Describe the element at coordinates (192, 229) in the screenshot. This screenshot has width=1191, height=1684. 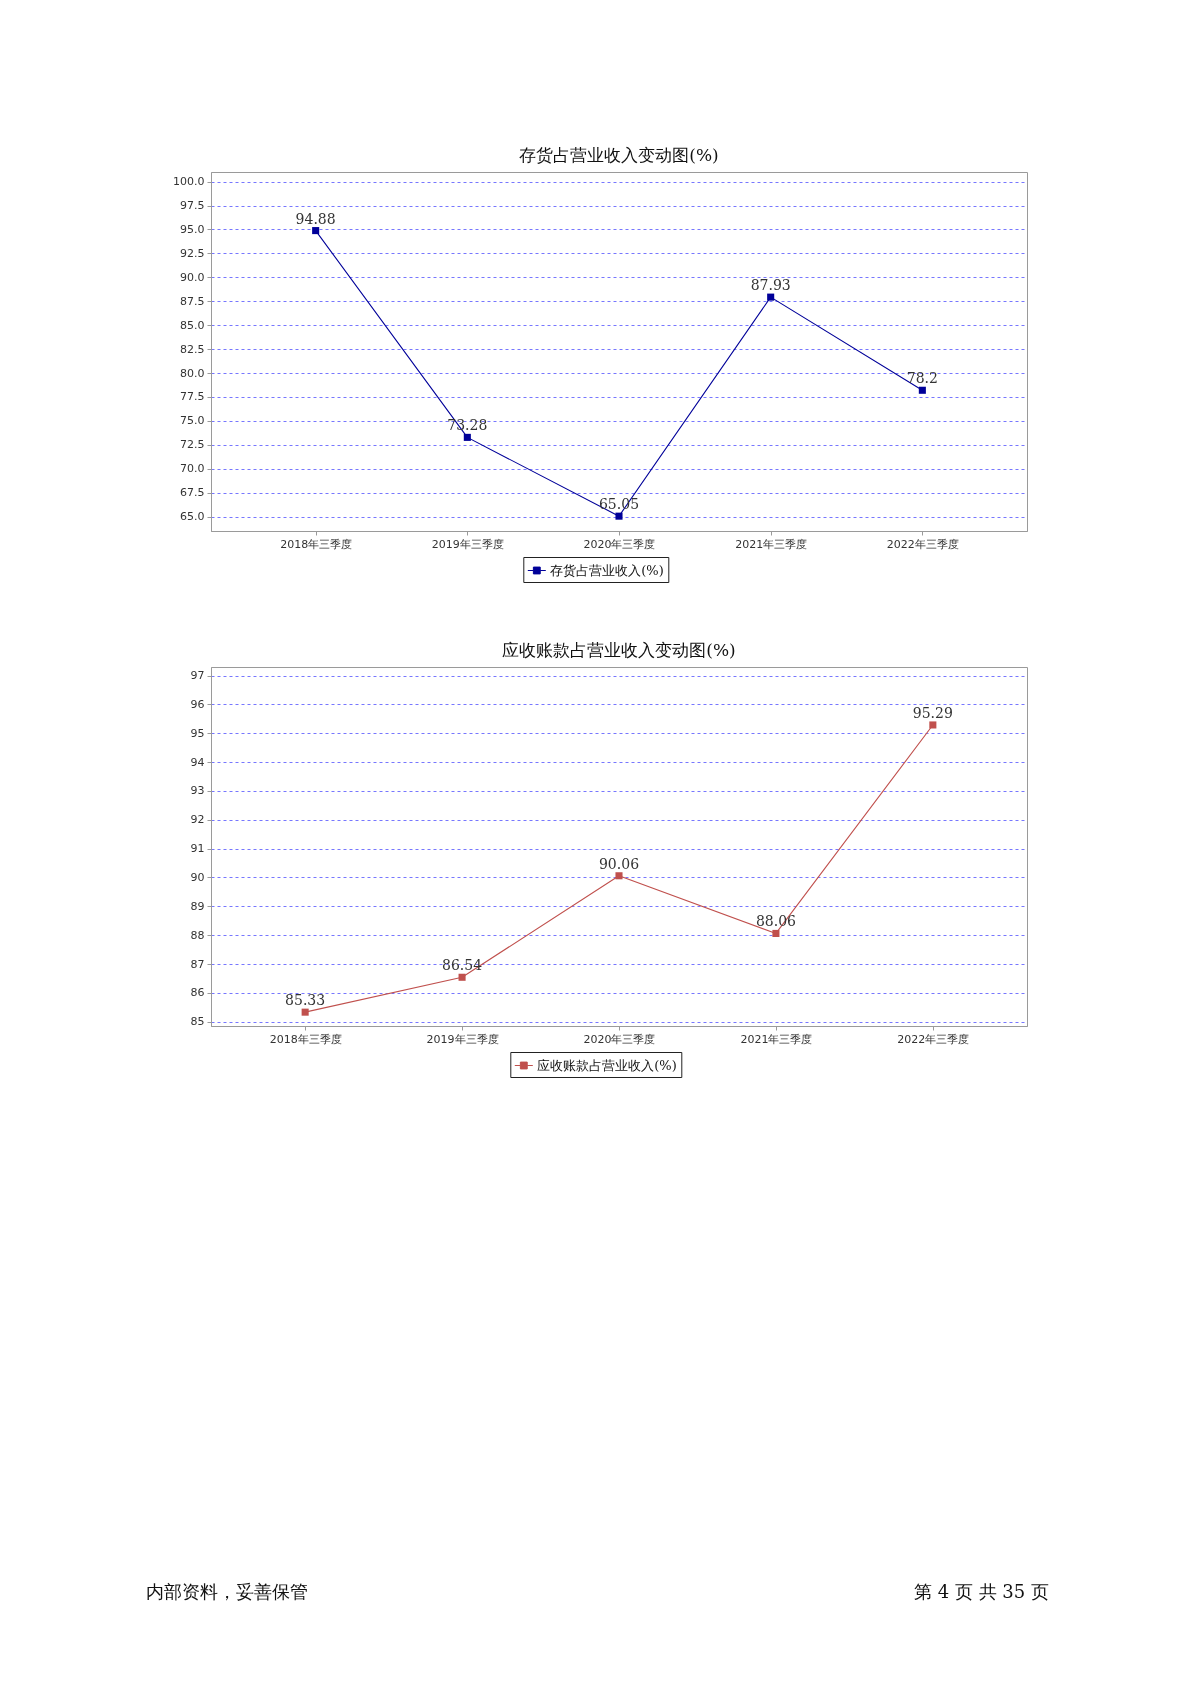
I see `y-tick-label: 95.0` at that location.